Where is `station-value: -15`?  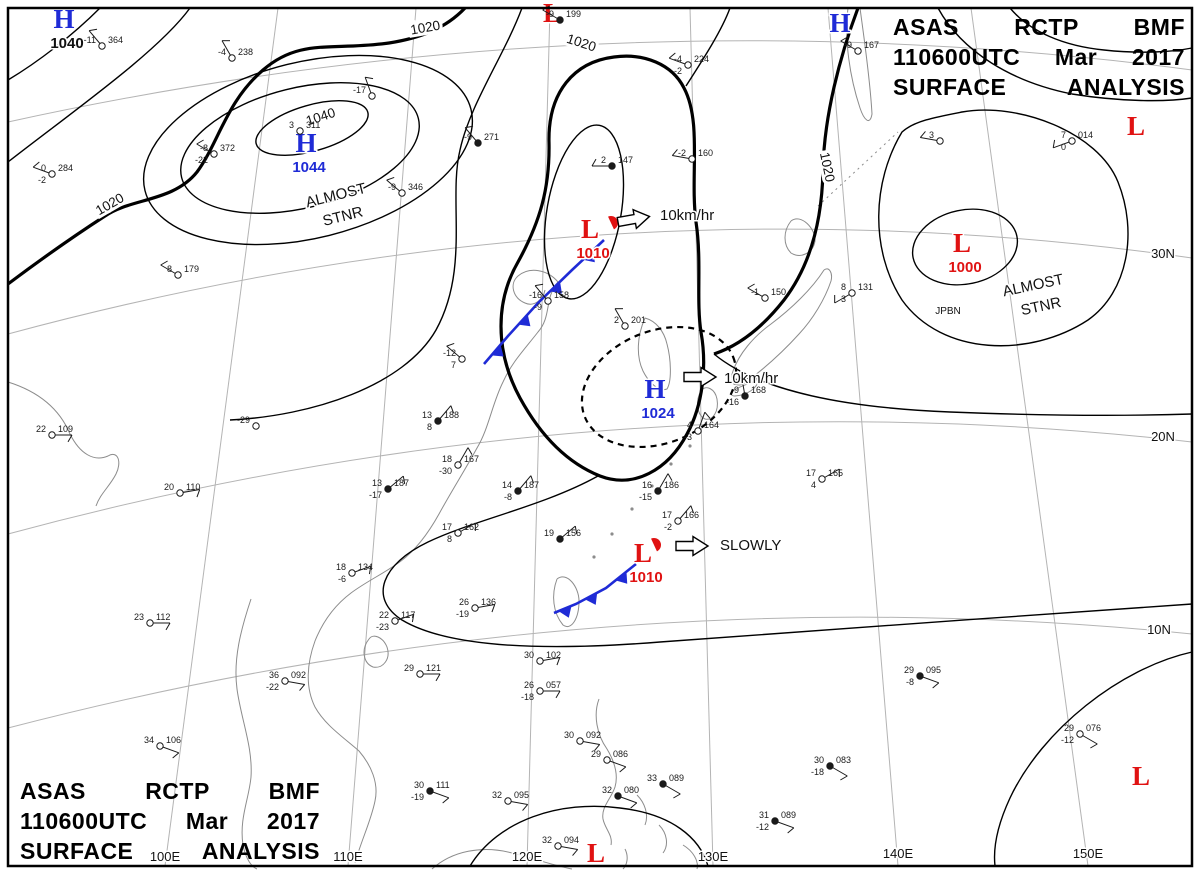
station-value: -15 is located at coordinates (645, 497).